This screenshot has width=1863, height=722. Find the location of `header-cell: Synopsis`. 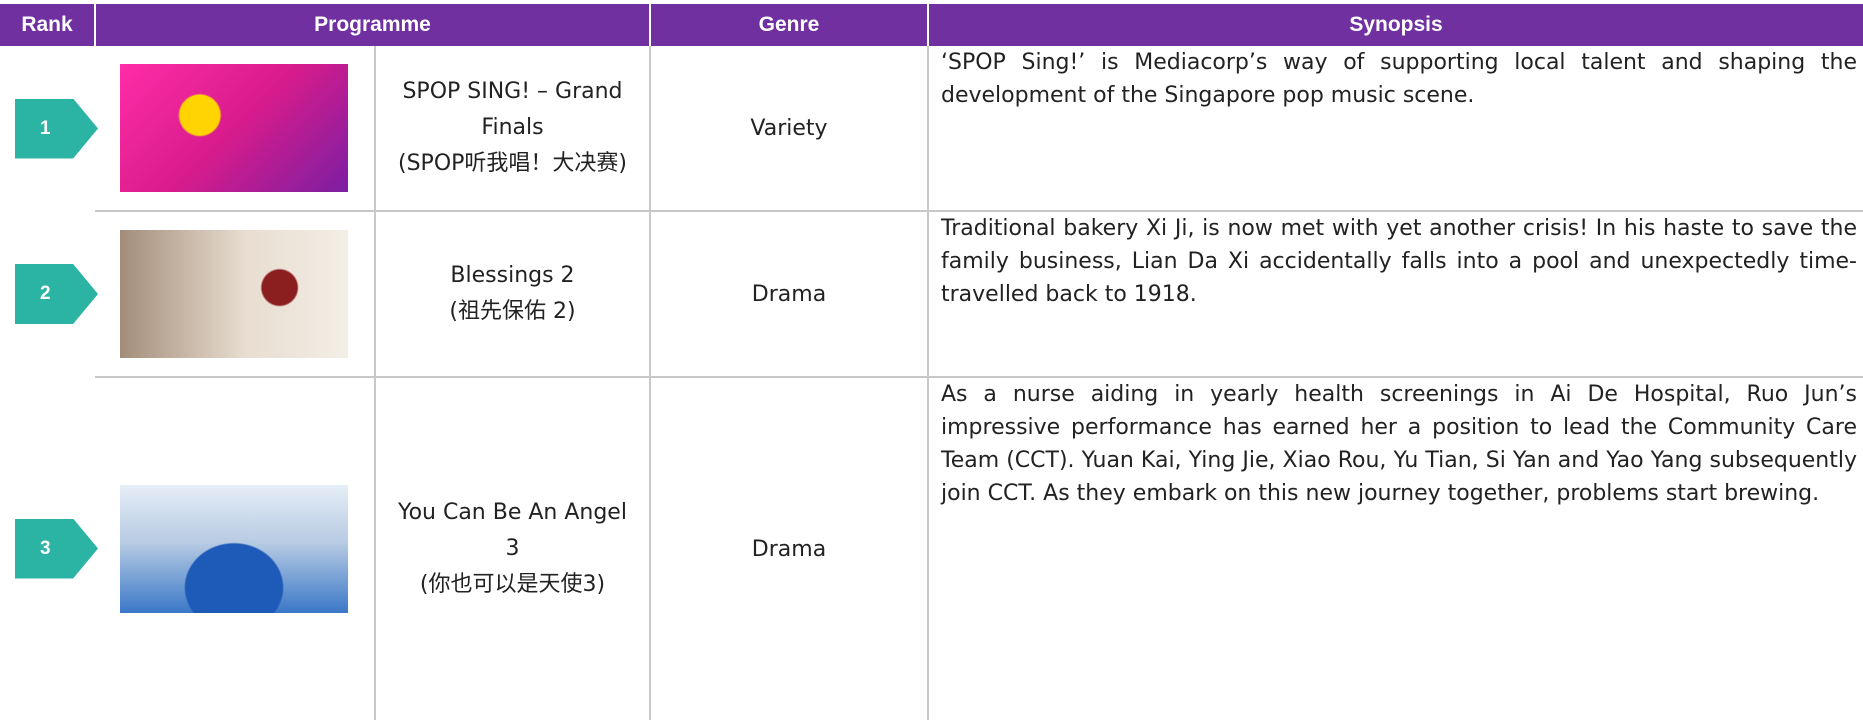

header-cell: Synopsis is located at coordinates (1395, 25).